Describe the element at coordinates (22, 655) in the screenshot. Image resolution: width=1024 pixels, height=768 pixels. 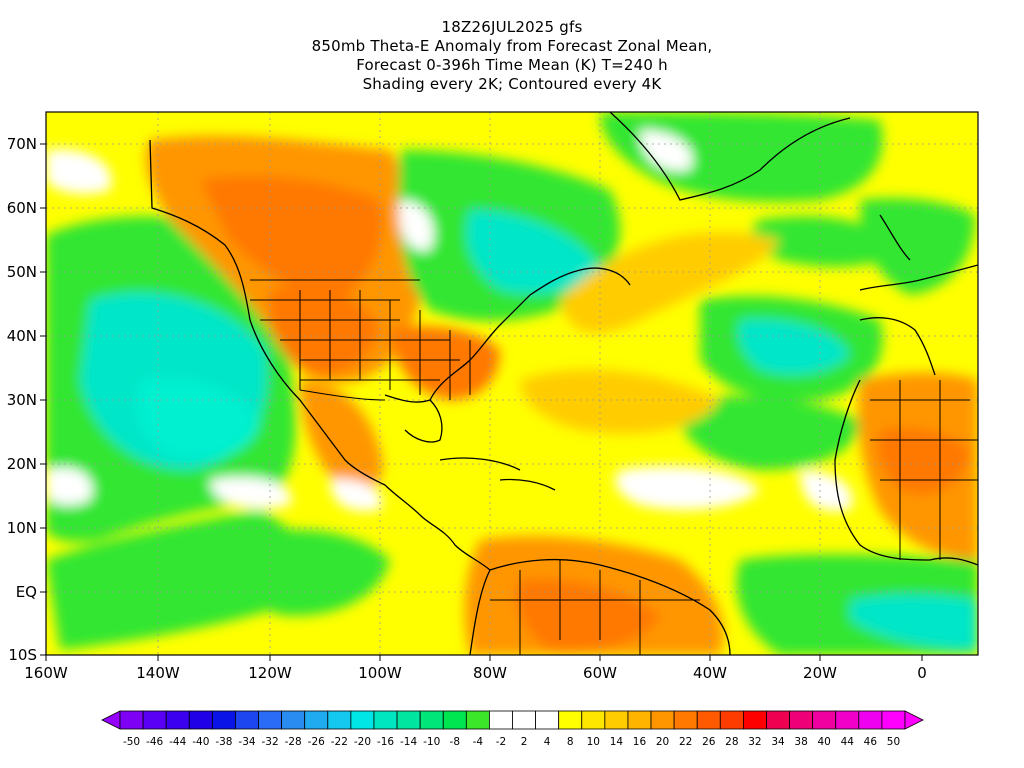
I see `lat-tick-label: 10S` at that location.